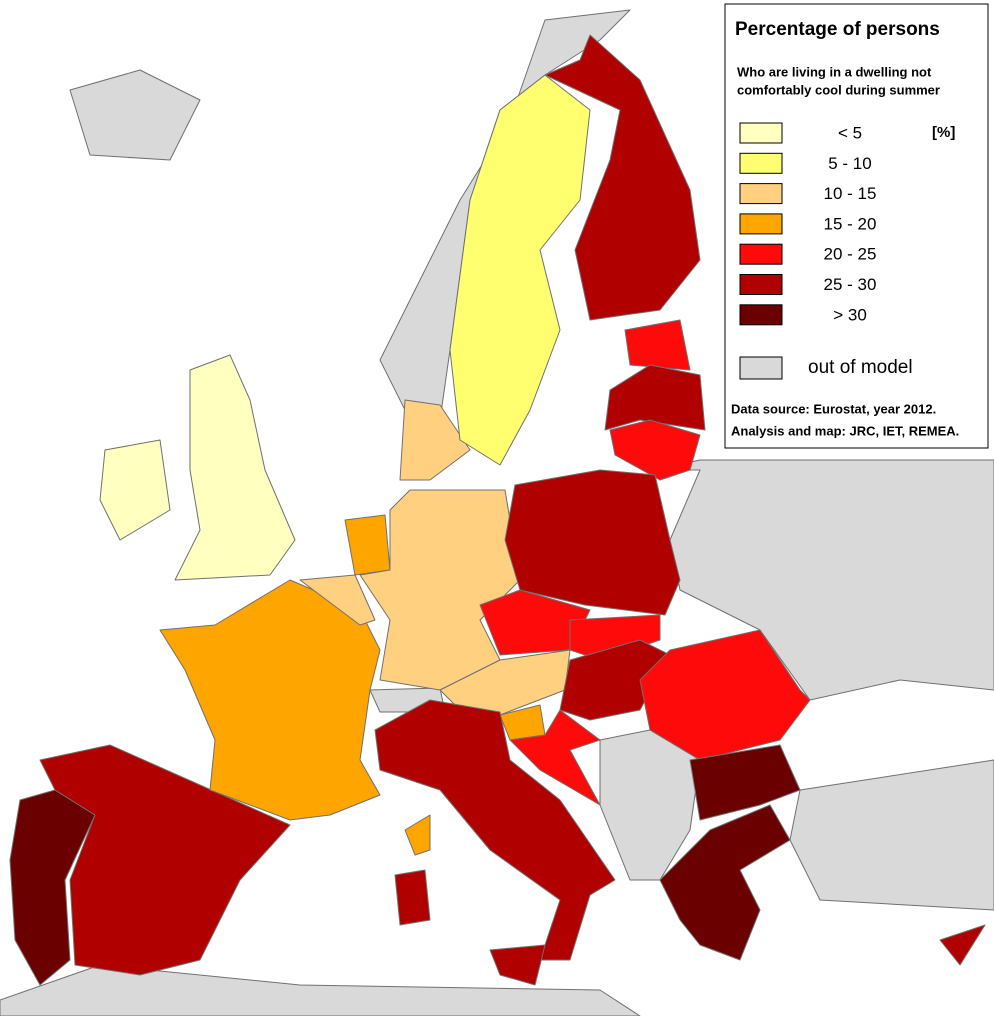 Image resolution: width=994 pixels, height=1016 pixels. I want to click on legend-title: Percentage of persons, so click(837, 29).